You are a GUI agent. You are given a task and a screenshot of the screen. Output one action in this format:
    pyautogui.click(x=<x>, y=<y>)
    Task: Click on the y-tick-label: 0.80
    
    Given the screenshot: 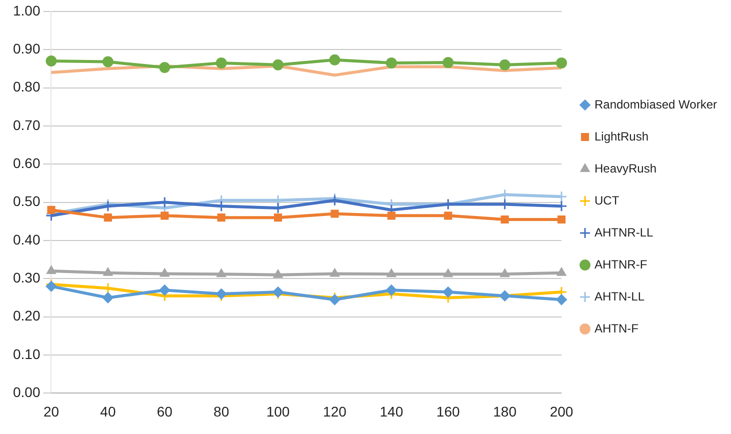 What is the action you would take?
    pyautogui.click(x=26, y=86)
    